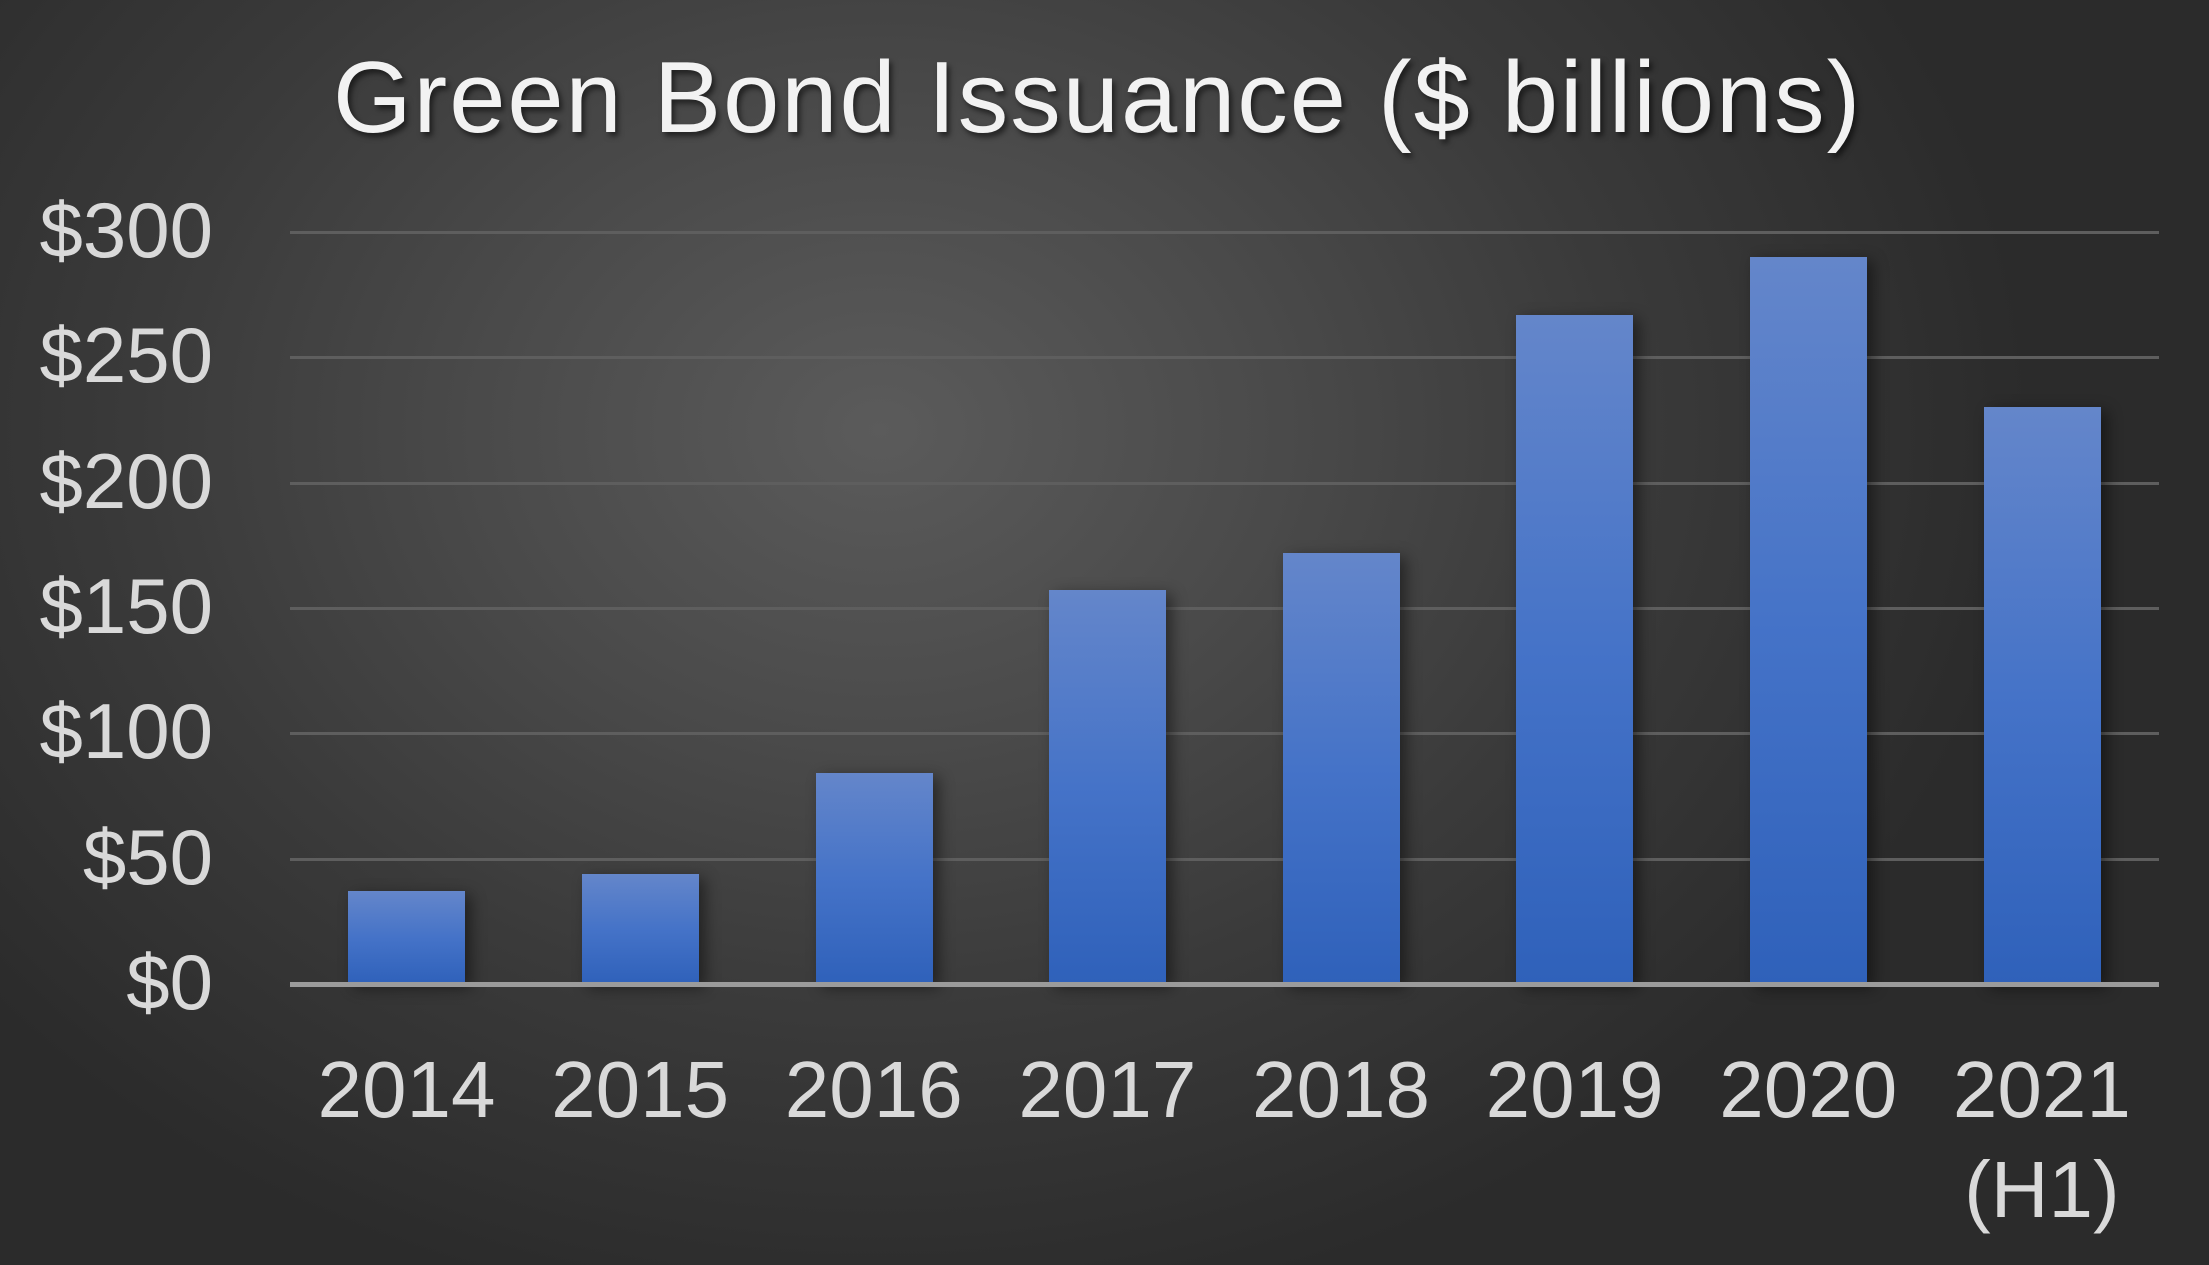 Image resolution: width=2209 pixels, height=1265 pixels. Describe the element at coordinates (640, 928) in the screenshot. I see `bar-2015` at that location.